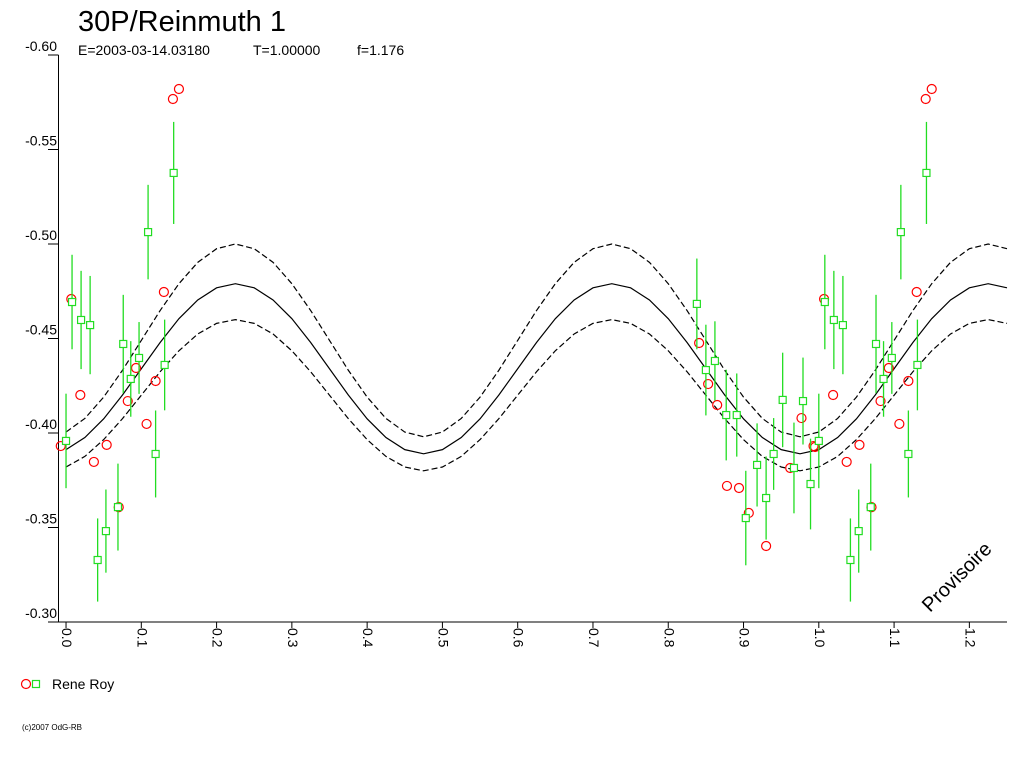 This screenshot has height=768, width=1024. Describe the element at coordinates (218, 638) in the screenshot. I see `x-tick-label: 0.2` at that location.